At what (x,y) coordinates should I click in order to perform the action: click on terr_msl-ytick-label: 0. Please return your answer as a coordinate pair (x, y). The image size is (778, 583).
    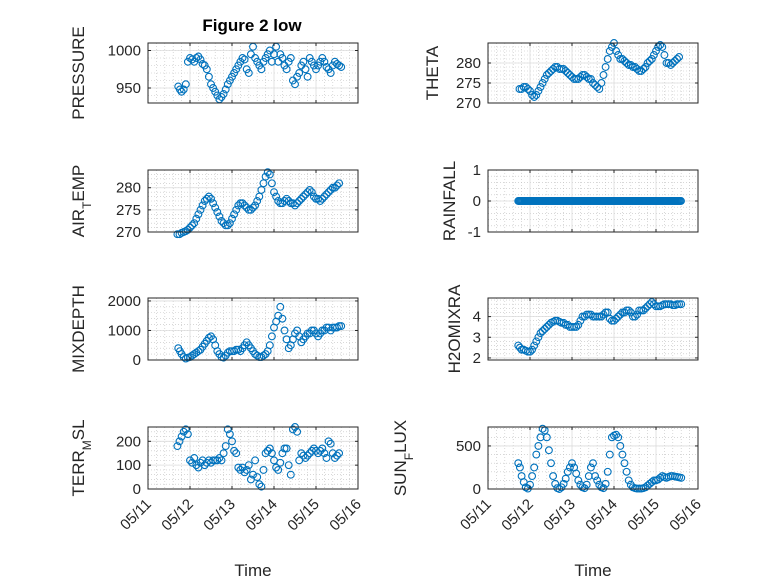
    Looking at the image, I should click on (137, 489).